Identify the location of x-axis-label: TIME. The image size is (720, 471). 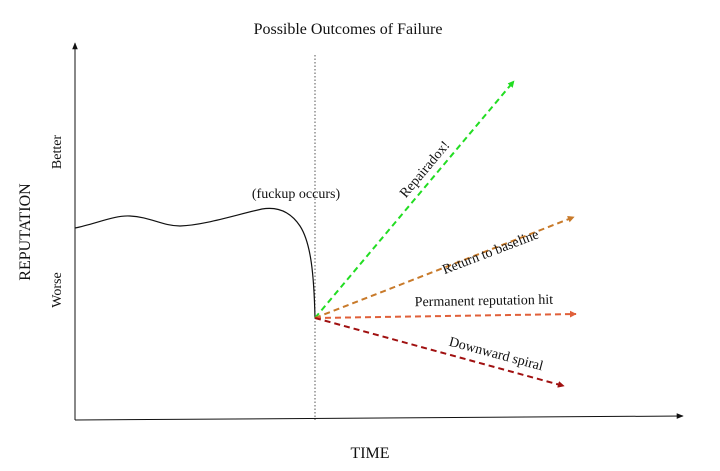
(369, 453).